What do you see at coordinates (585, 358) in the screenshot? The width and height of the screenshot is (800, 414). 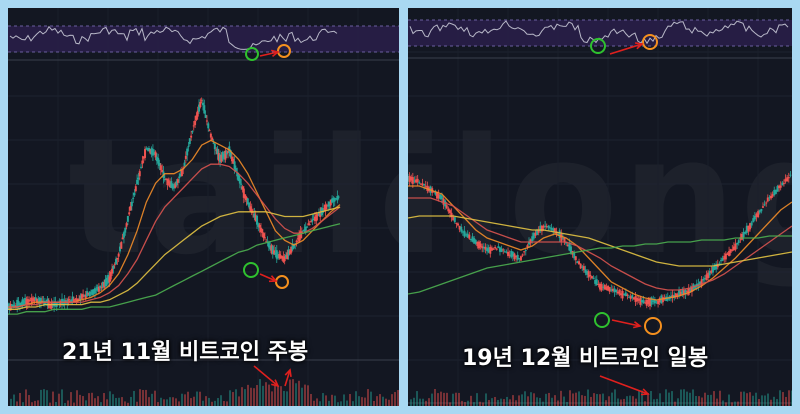 I see `chart-caption: 19년 12월 비트코인 일봉` at bounding box center [585, 358].